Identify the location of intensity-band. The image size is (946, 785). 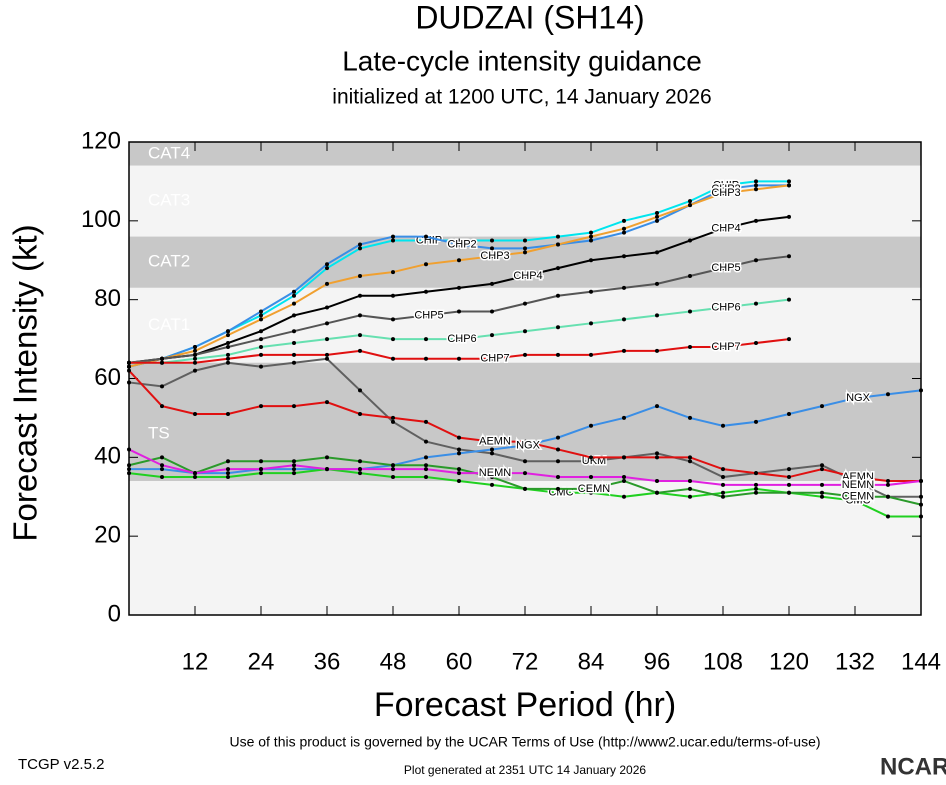
(525, 201).